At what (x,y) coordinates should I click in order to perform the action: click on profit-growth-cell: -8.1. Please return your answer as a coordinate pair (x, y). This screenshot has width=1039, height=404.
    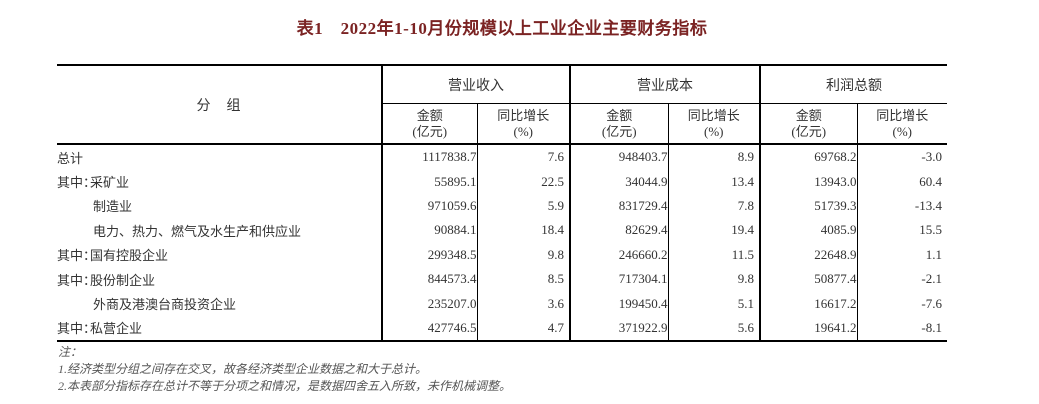
    Looking at the image, I should click on (931, 327).